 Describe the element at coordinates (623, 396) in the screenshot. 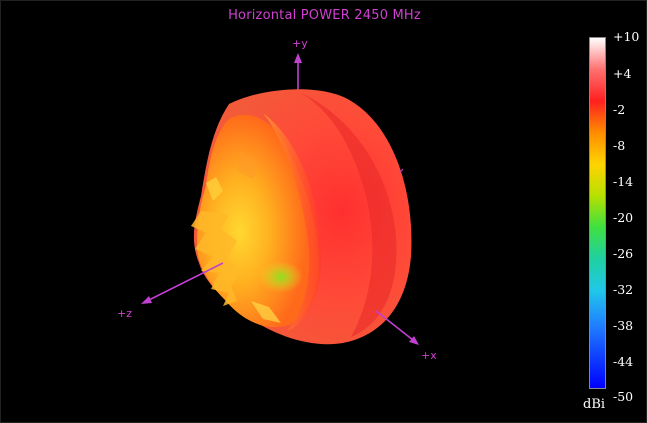

I see `colorbar-tick: -50` at that location.